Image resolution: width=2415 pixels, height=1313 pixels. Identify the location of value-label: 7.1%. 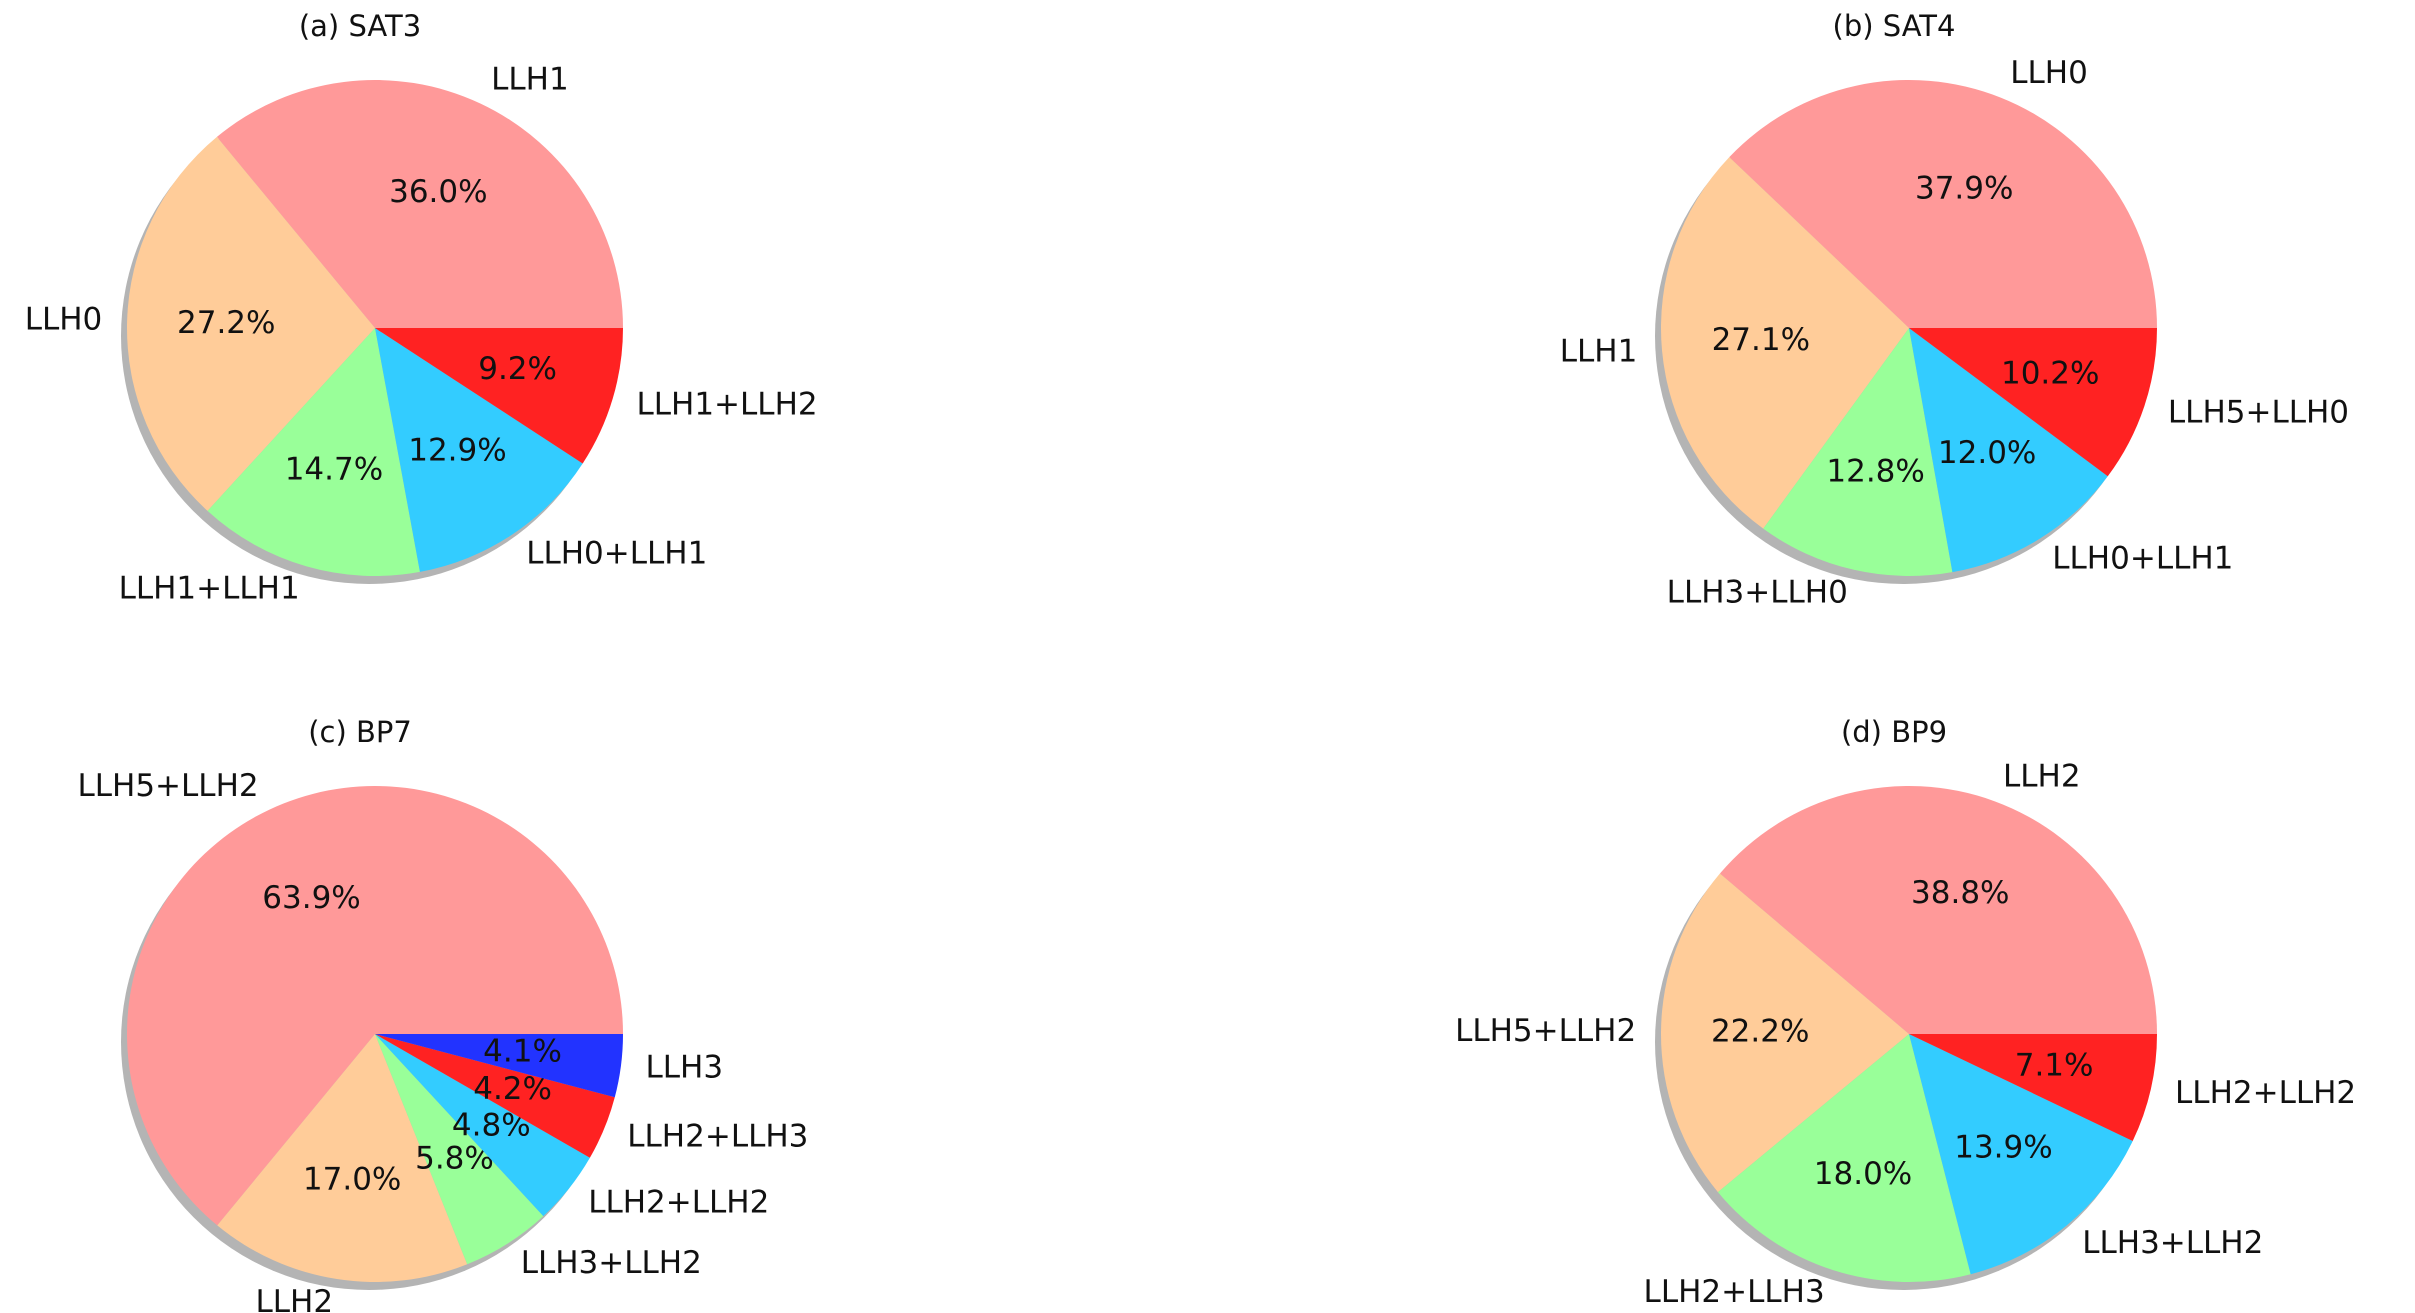
(2054, 1065).